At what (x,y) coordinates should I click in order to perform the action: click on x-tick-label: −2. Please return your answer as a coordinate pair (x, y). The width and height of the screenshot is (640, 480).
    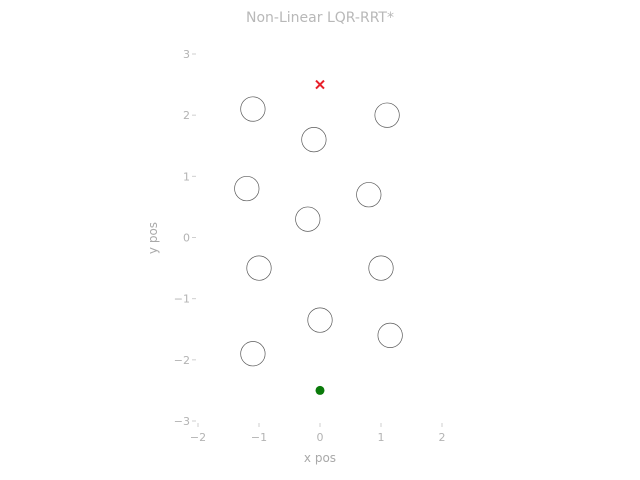
    Looking at the image, I should click on (198, 437).